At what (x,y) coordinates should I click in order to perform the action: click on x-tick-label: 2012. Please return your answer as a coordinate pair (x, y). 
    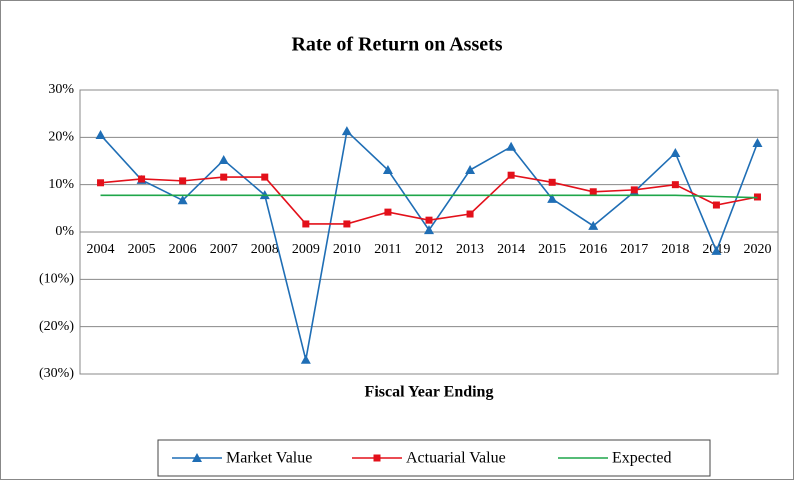
    Looking at the image, I should click on (429, 249).